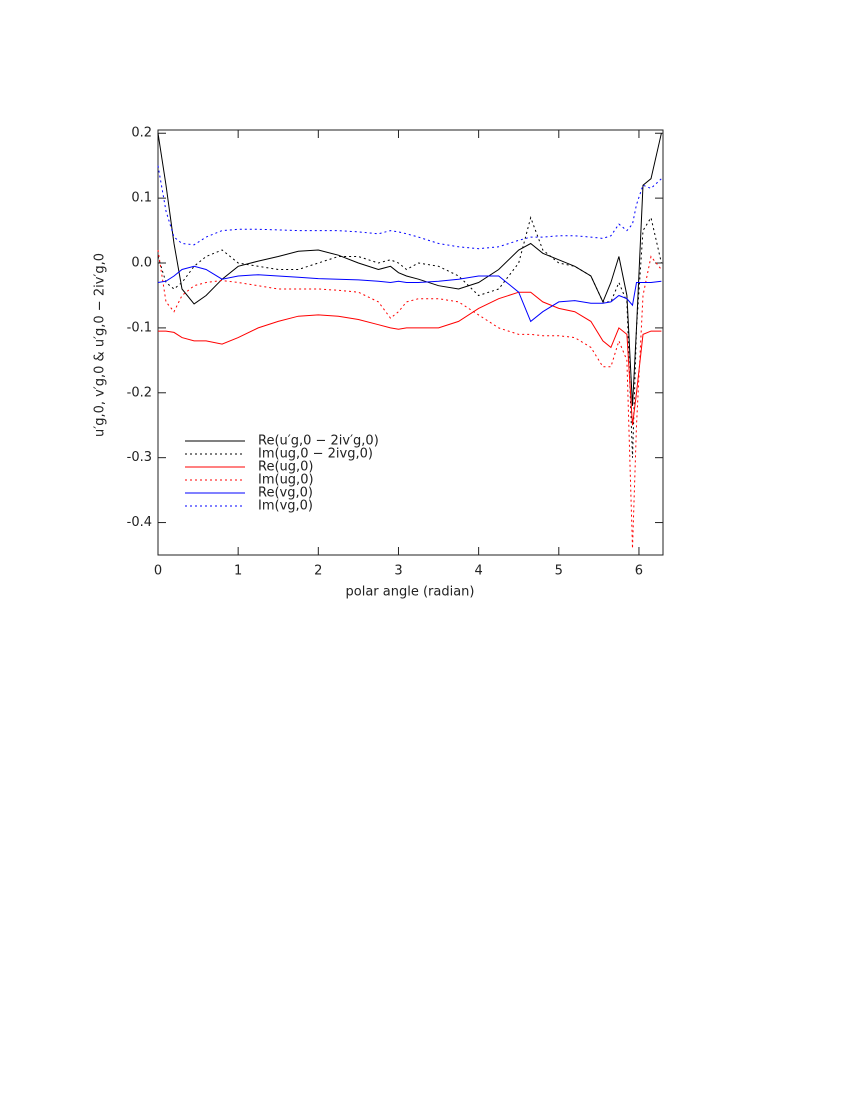 The width and height of the screenshot is (850, 1104). I want to click on y-tick-label: 0.0, so click(141, 263).